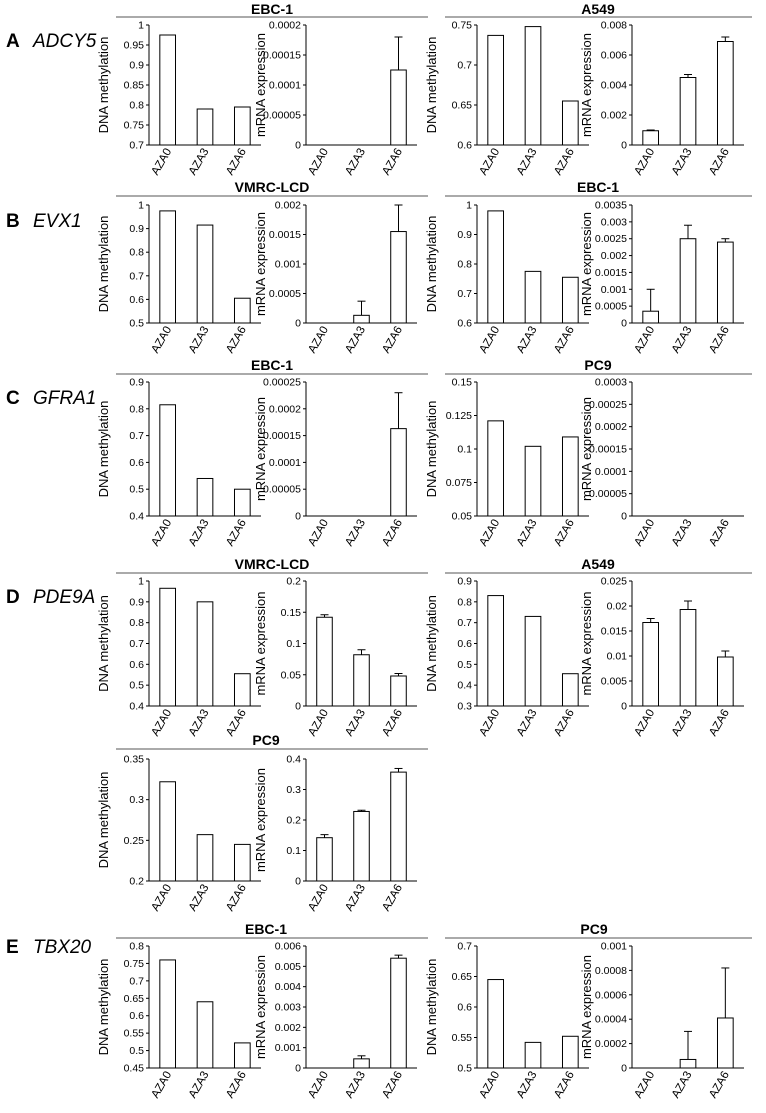 Image resolution: width=766 pixels, height=1113 pixels. I want to click on y-tick-label: 0.3, so click(464, 707).